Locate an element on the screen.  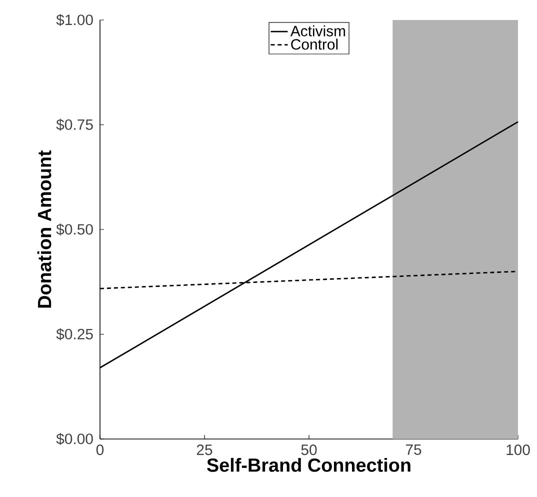
x-tick-label: 50 is located at coordinates (309, 450).